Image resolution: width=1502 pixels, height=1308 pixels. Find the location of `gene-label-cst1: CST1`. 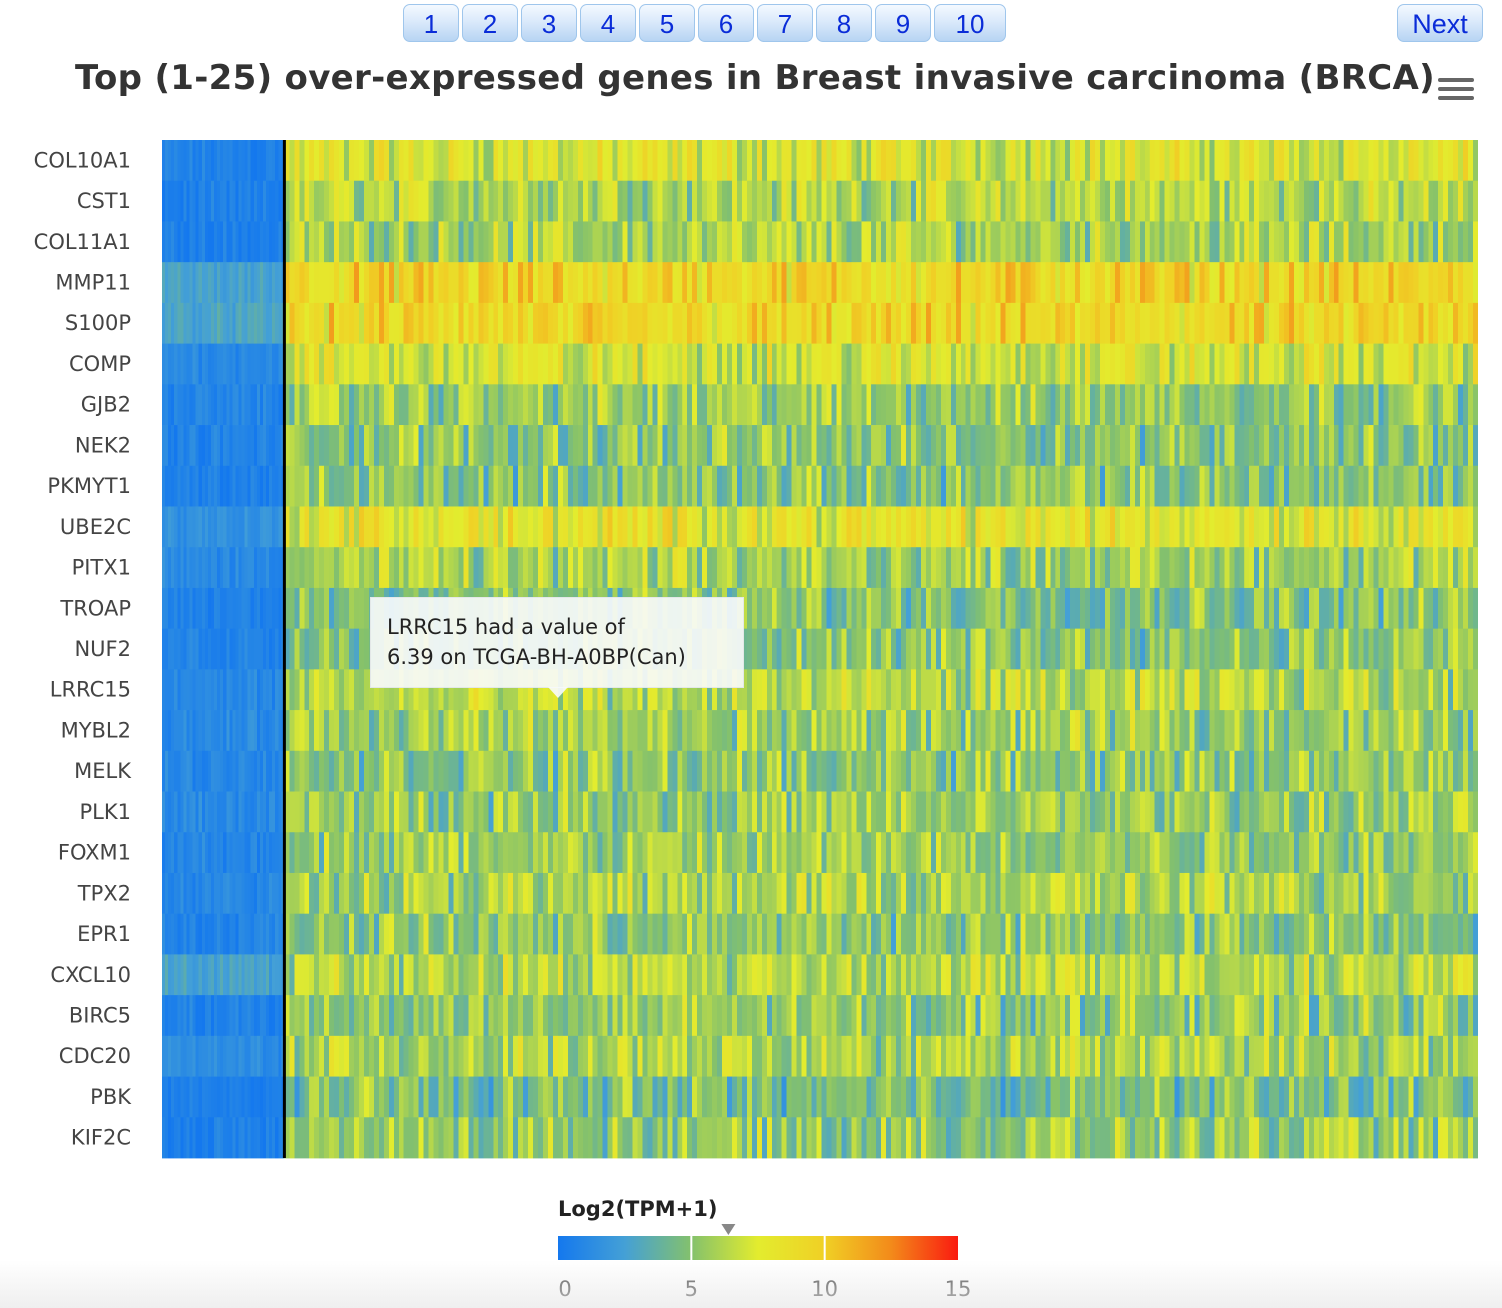

gene-label-cst1: CST1 is located at coordinates (104, 201).